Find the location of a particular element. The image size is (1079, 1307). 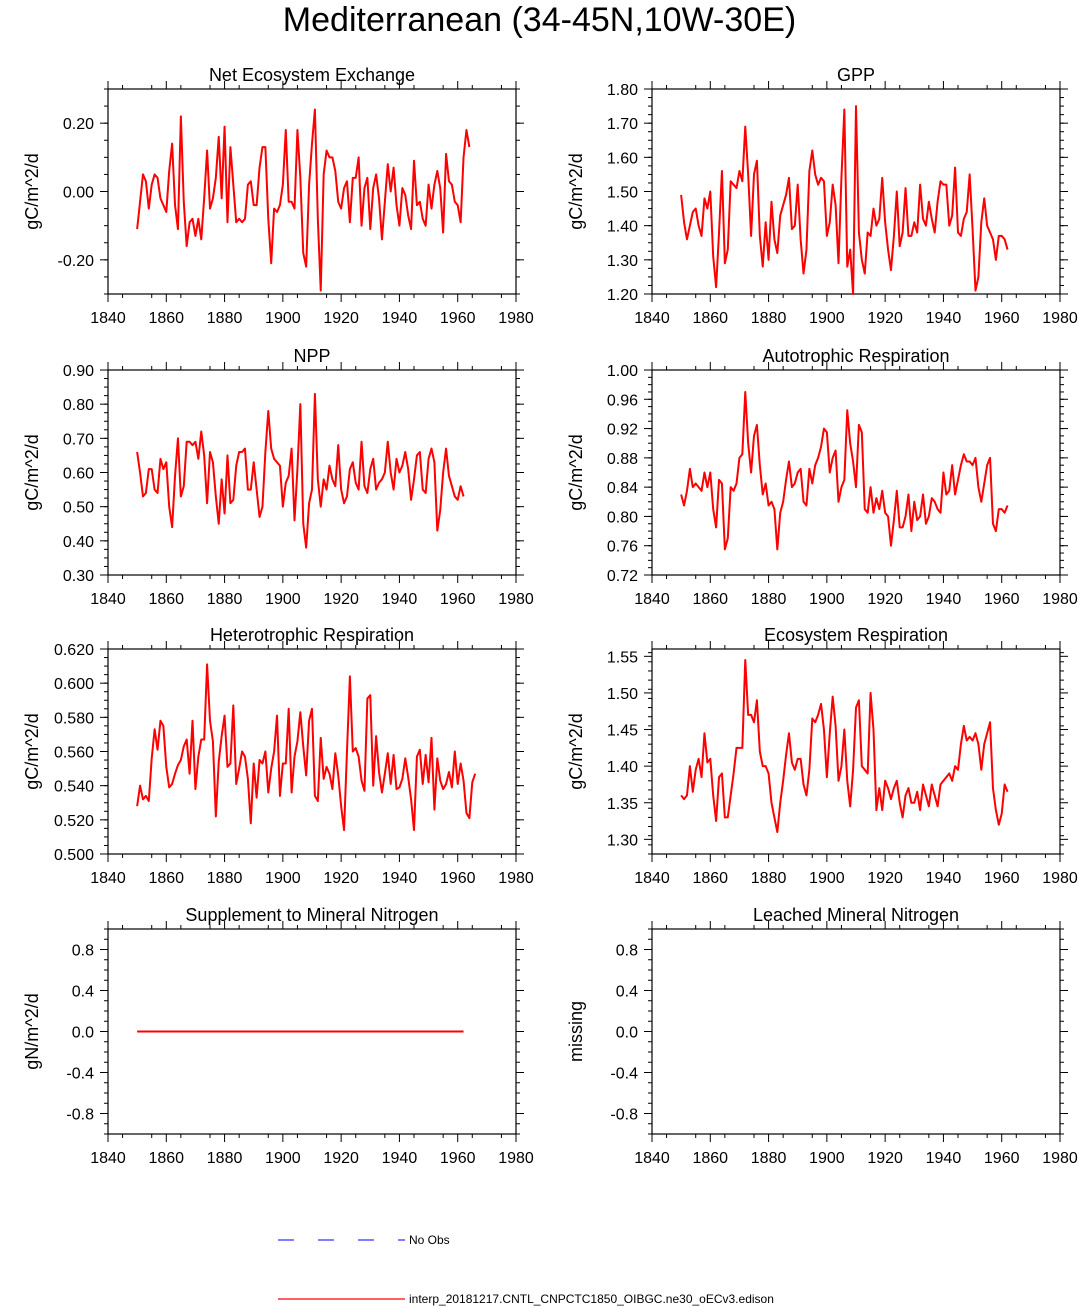

legend-obs-label: No Obs is located at coordinates (429, 1240).